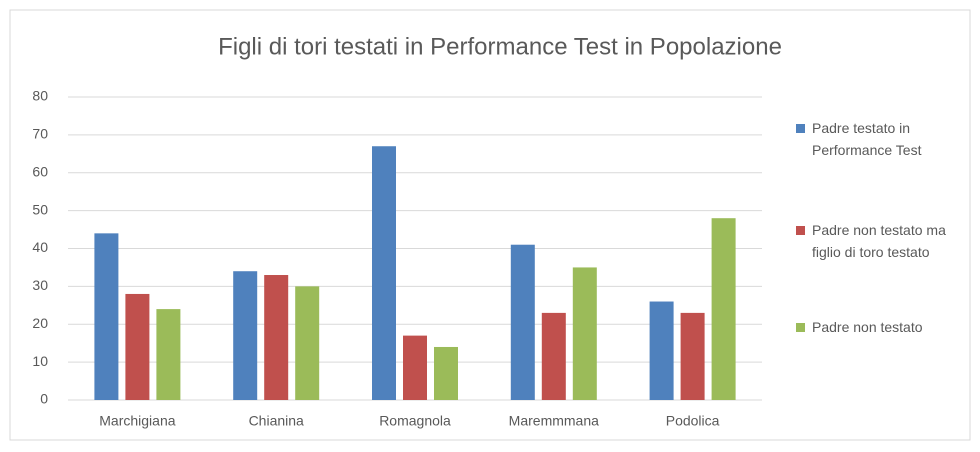  What do you see at coordinates (44, 399) in the screenshot?
I see `y-tick-label: 0` at bounding box center [44, 399].